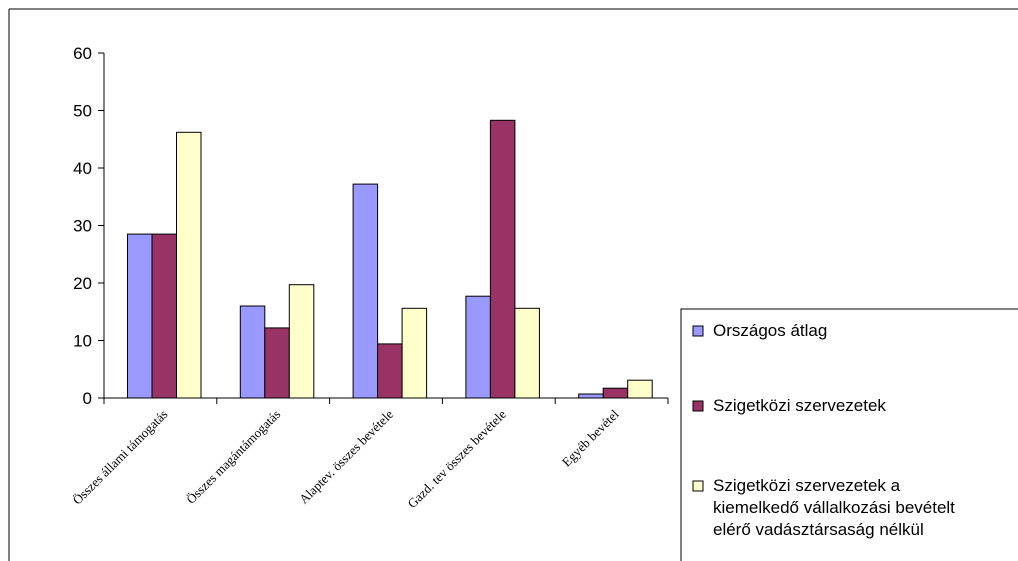 The width and height of the screenshot is (1018, 561). Describe the element at coordinates (834, 507) in the screenshot. I see `legend-label-3-line-2: kiemelkedő vállalkozási bevételt` at that location.